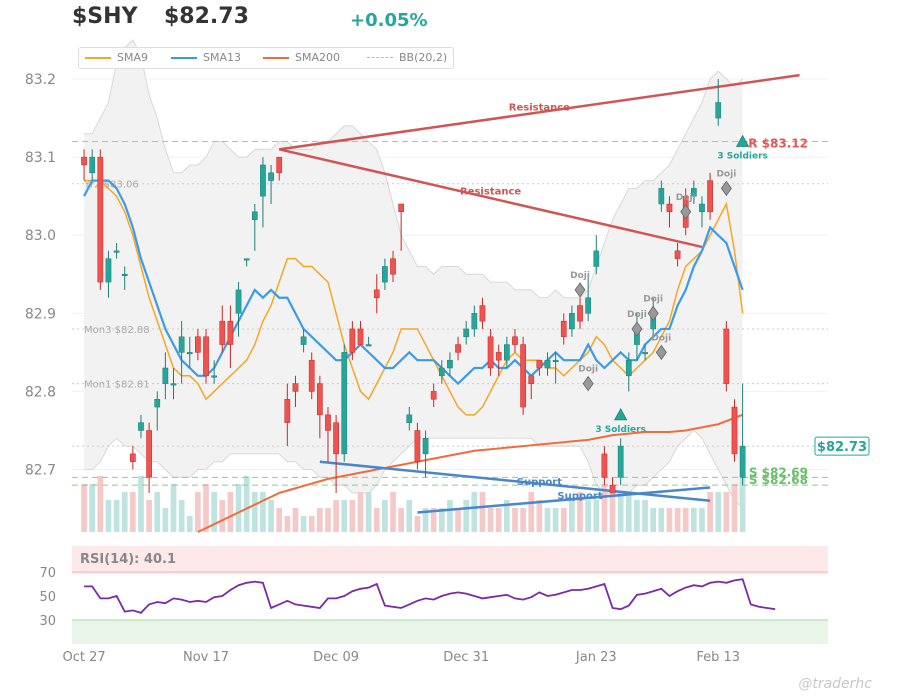 This screenshot has width=900, height=700. I want to click on legend-label-bb: BB(20,2), so click(423, 57).